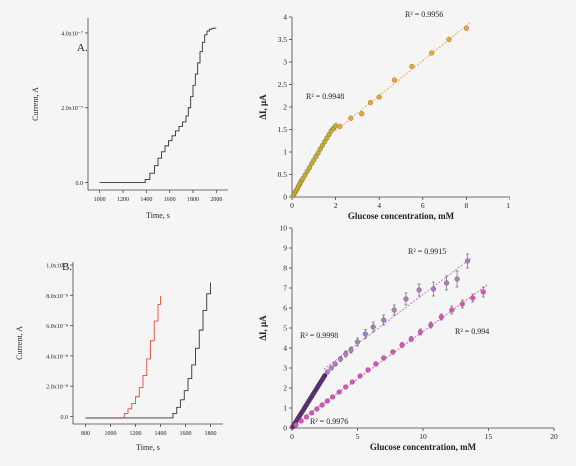  What do you see at coordinates (186, 434) in the screenshot?
I see `x-tick-label: 1600` at bounding box center [186, 434].